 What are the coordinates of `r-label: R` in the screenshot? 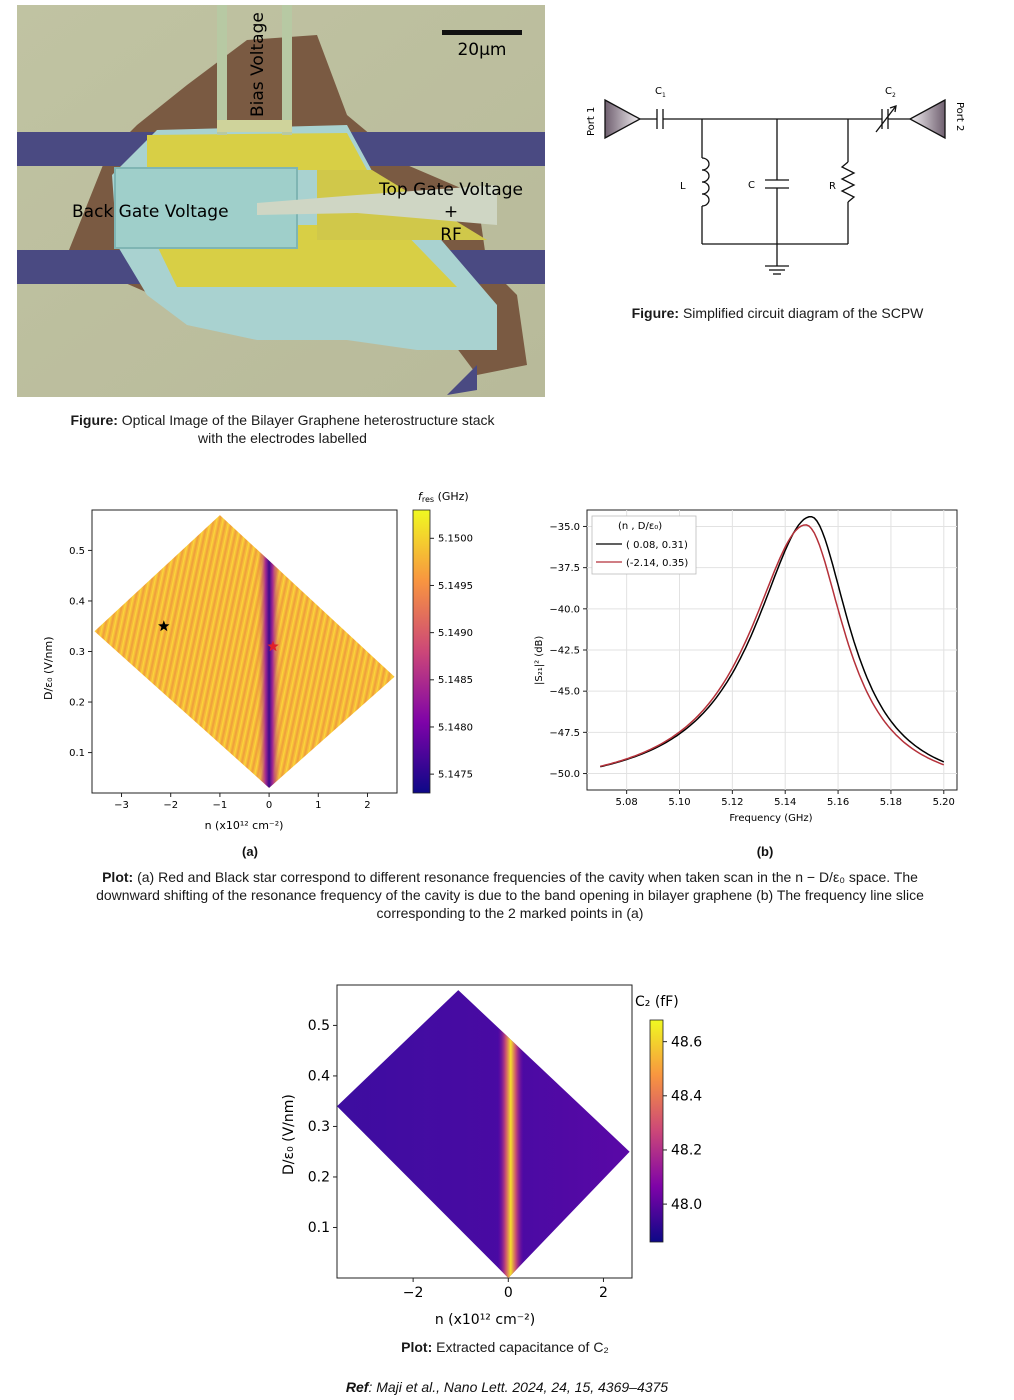 It's located at (832, 186).